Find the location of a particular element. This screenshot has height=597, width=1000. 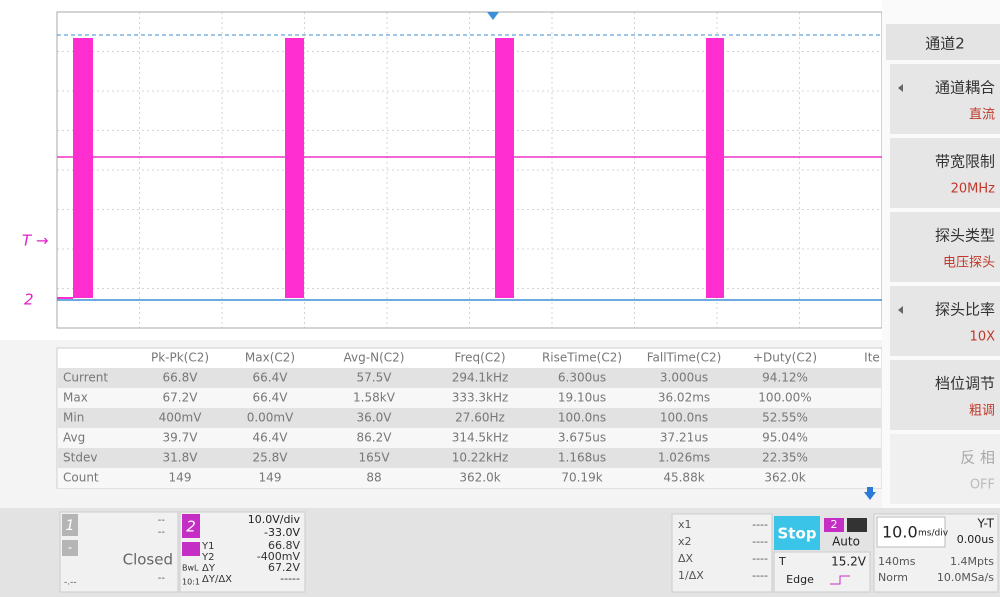

channel2-probe: 10:1 is located at coordinates (191, 582).